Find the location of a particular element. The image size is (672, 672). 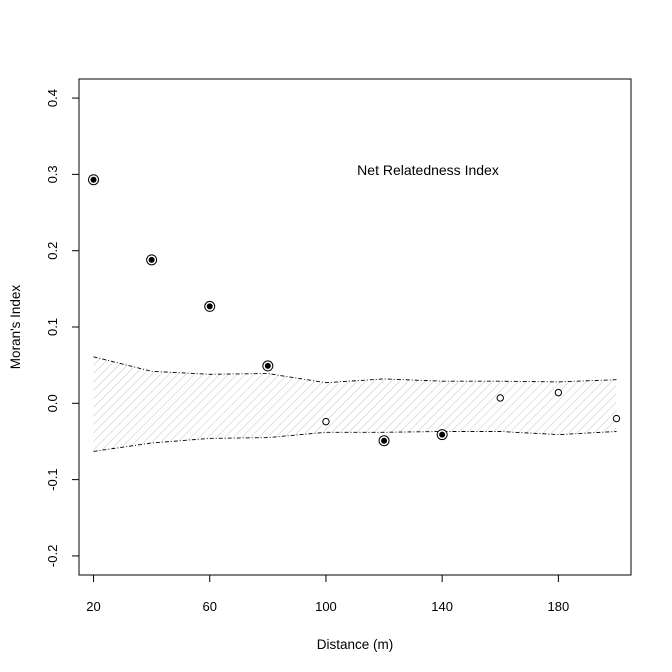

x-tick-label: 60 is located at coordinates (210, 606).